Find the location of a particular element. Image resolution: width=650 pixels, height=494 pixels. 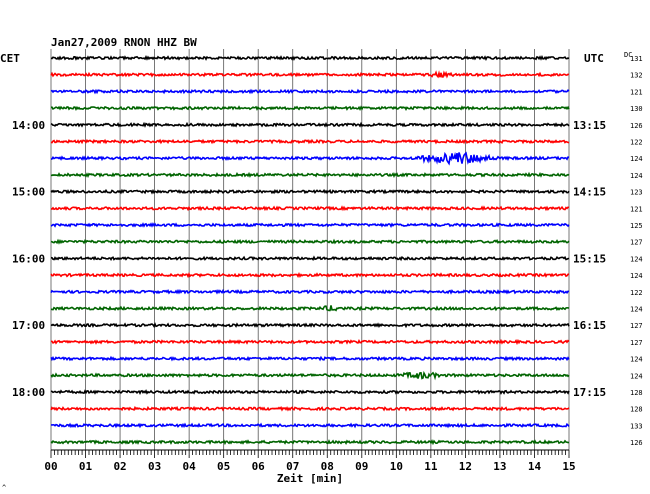

x-tick-label: 00 is located at coordinates (50, 466).